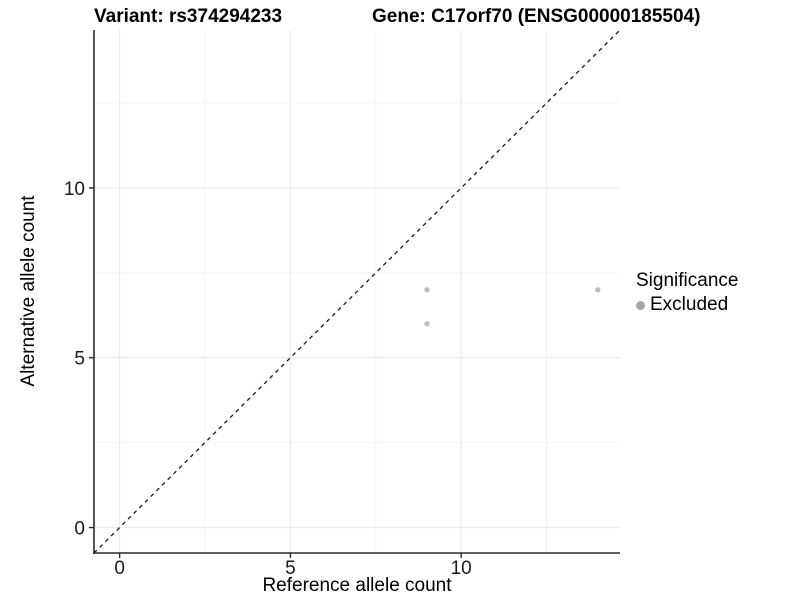  Describe the element at coordinates (689, 304) in the screenshot. I see `legend-item-label: Excluded` at that location.